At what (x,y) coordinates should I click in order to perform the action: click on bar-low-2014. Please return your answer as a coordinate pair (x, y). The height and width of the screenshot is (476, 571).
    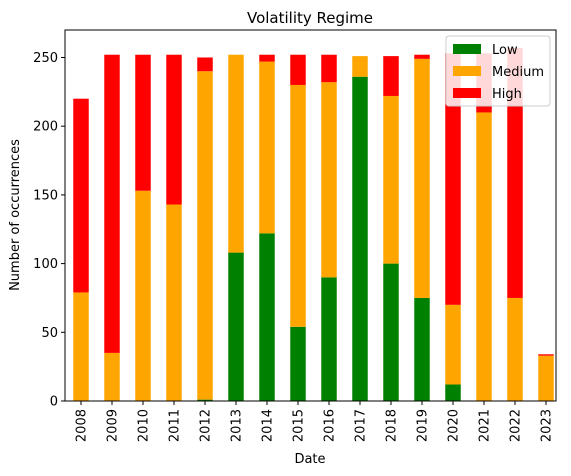
    Looking at the image, I should click on (267, 317).